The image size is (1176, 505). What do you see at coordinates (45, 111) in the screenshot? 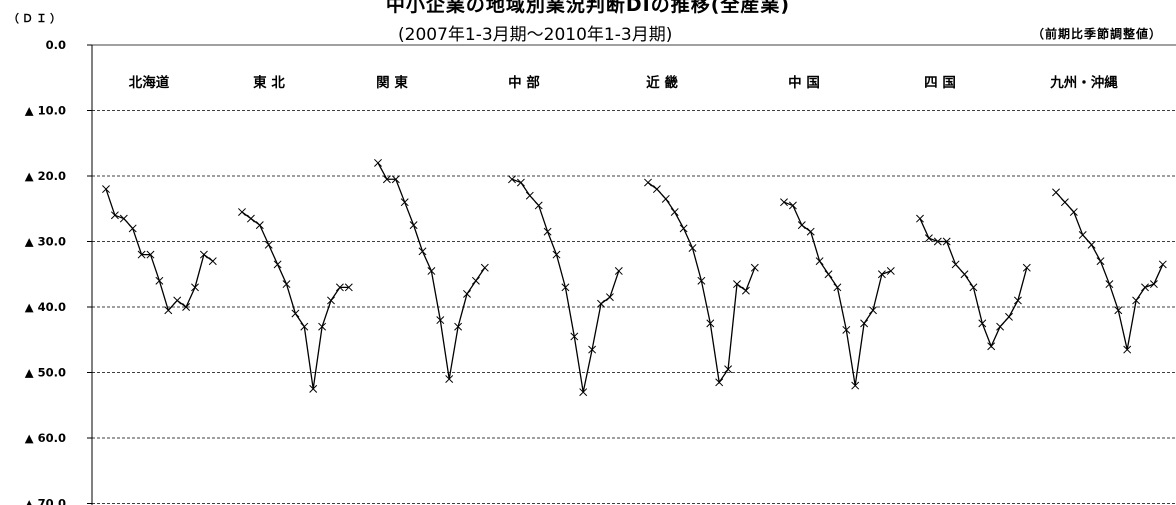
I see `y-tick-label: ▲ 10.0` at bounding box center [45, 111].